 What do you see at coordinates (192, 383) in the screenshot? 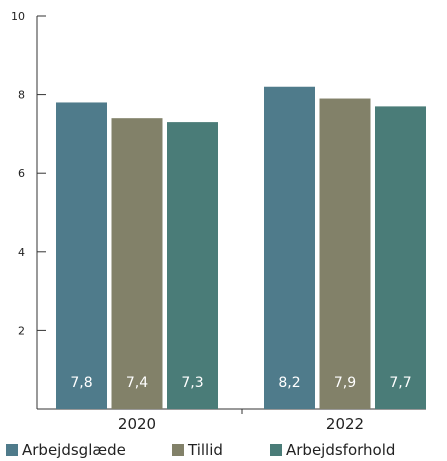
I see `data-label: 7,3` at bounding box center [192, 383].